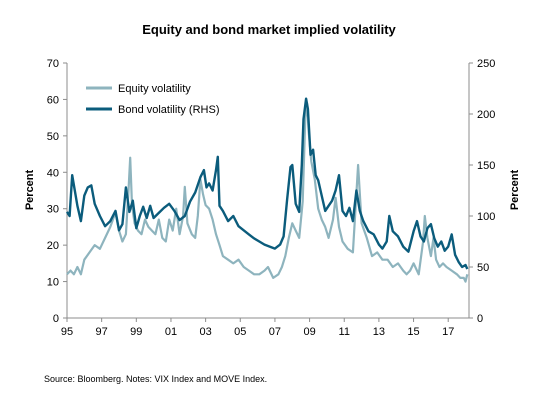 Image resolution: width=538 pixels, height=400 pixels. Describe the element at coordinates (205, 332) in the screenshot. I see `x-tick-label: 03` at that location.